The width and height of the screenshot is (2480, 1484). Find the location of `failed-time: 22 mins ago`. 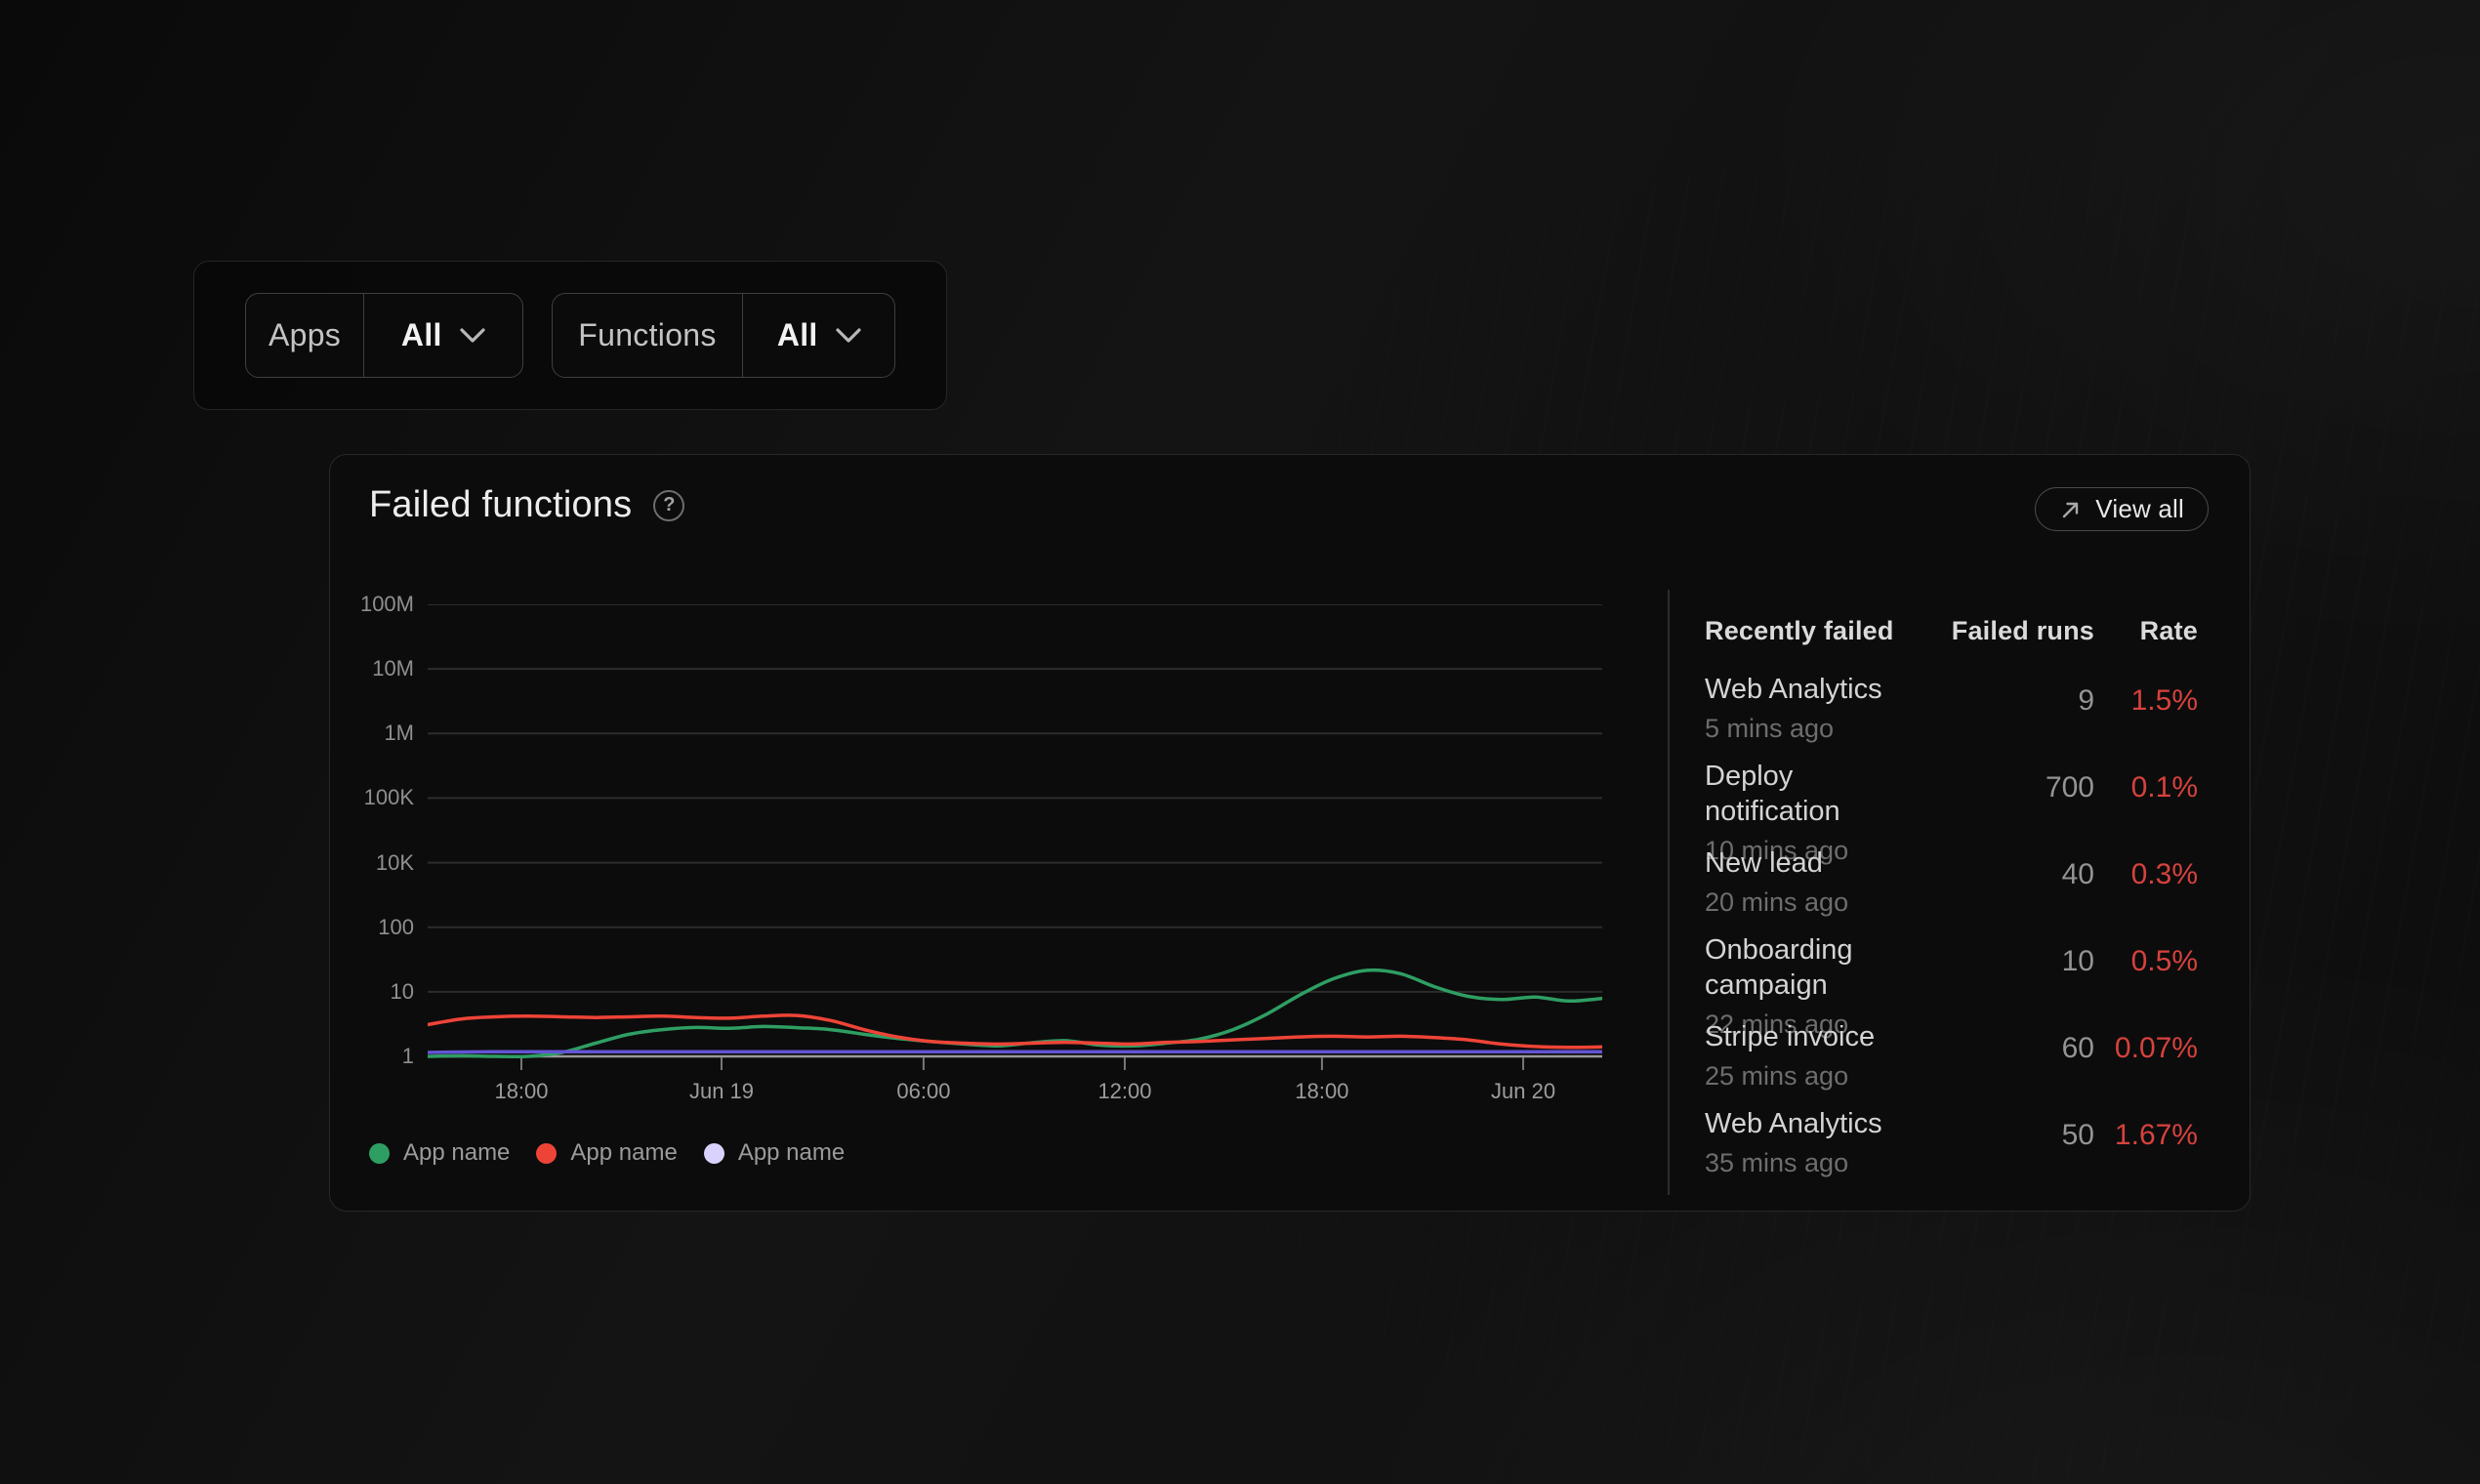

failed-time: 22 mins ago is located at coordinates (1777, 1025).